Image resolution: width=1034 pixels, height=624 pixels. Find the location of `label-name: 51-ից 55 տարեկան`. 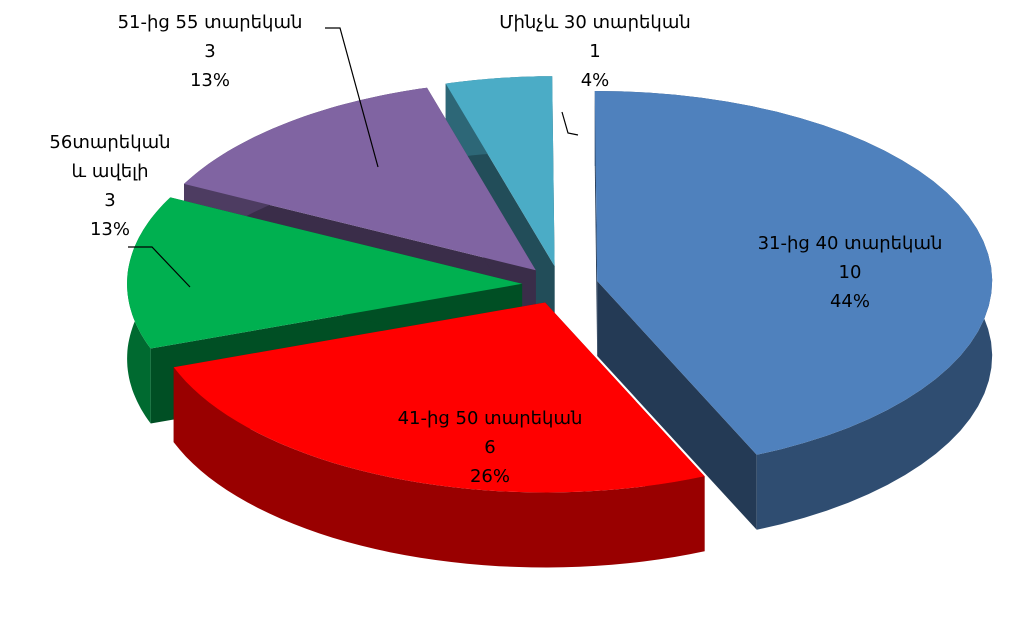

label-name: 51-ից 55 տարեկան is located at coordinates (210, 22).